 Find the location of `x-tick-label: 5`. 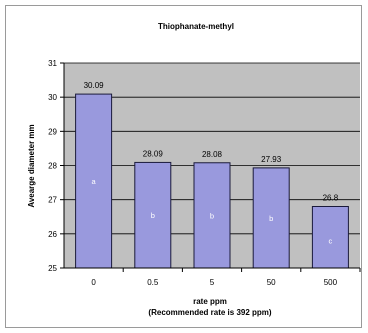

x-tick-label: 5 is located at coordinates (212, 282).